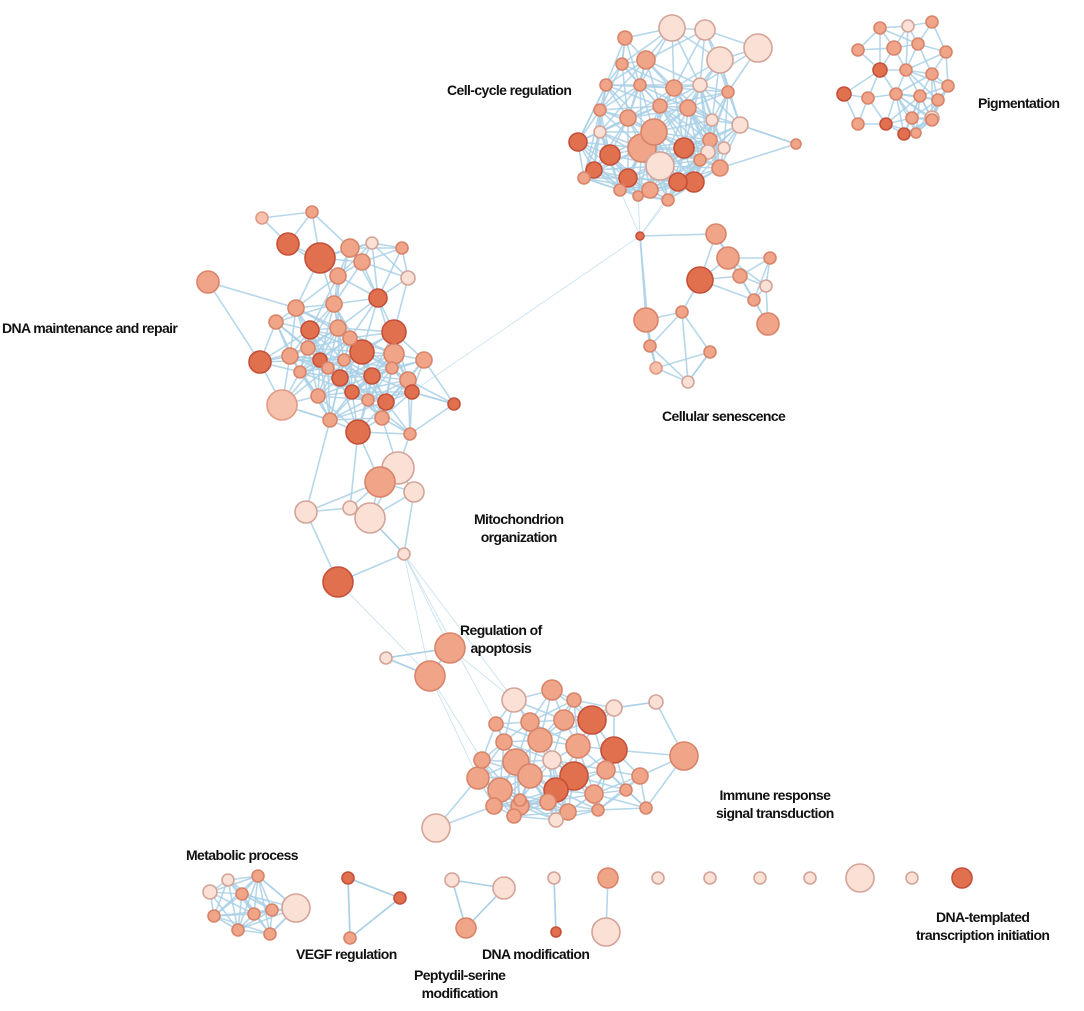 The width and height of the screenshot is (1084, 1011). I want to click on edge-immune, so click(622, 809).